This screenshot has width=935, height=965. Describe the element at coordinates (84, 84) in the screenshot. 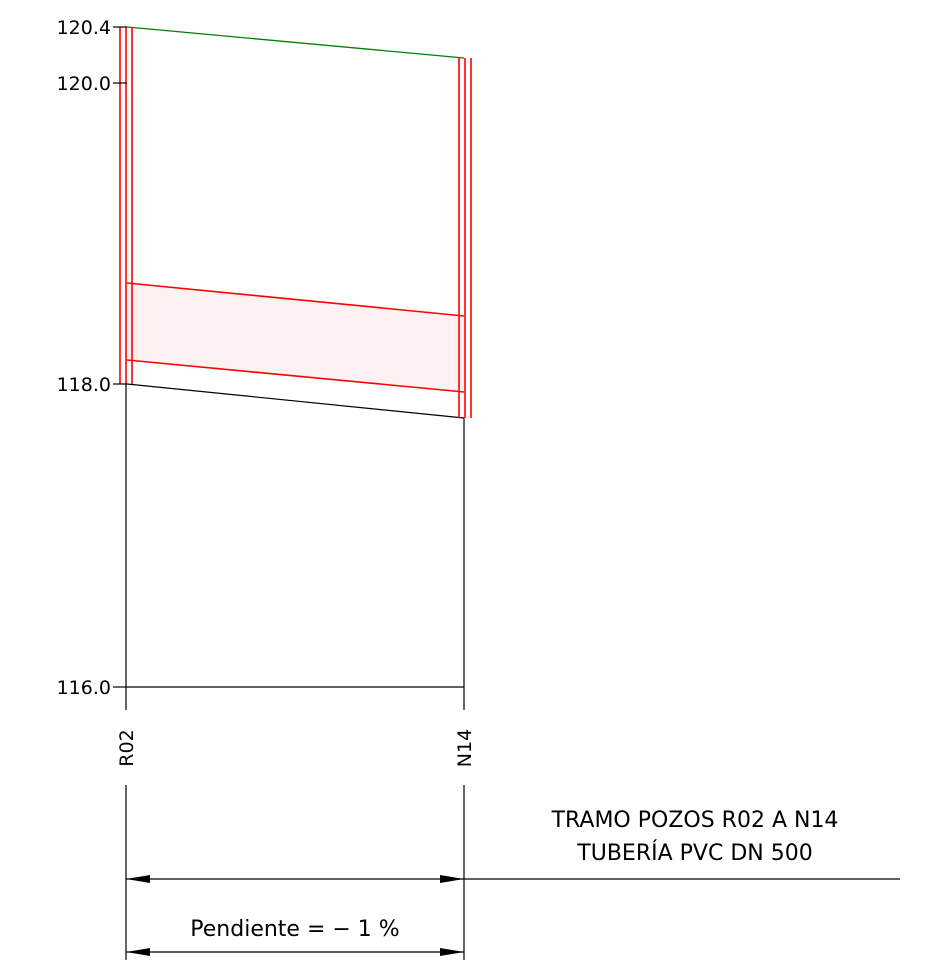

I see `elevation-label-120-0: 120.0` at that location.